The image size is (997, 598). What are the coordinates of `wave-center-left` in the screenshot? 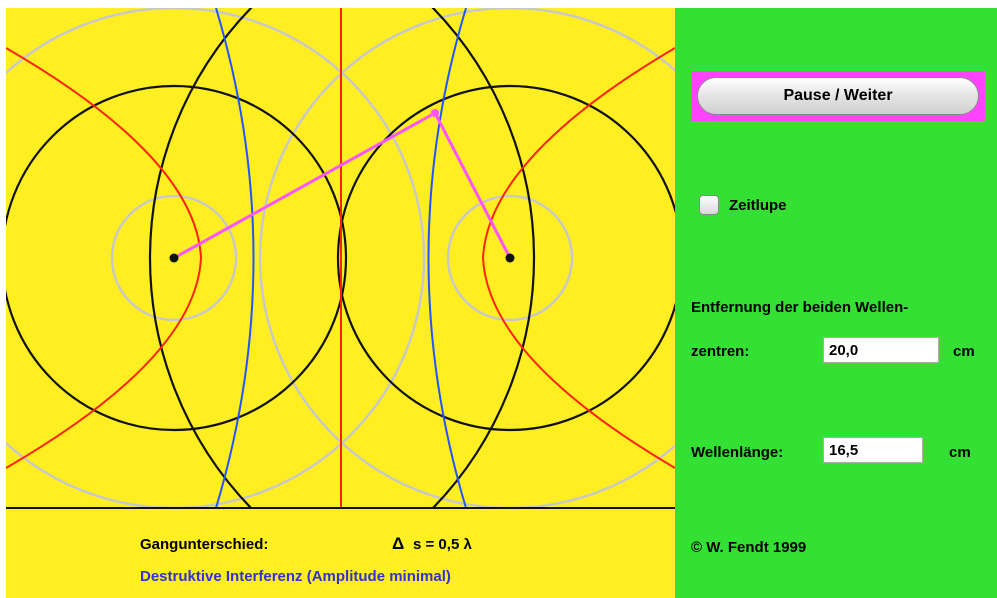 It's located at (174, 258).